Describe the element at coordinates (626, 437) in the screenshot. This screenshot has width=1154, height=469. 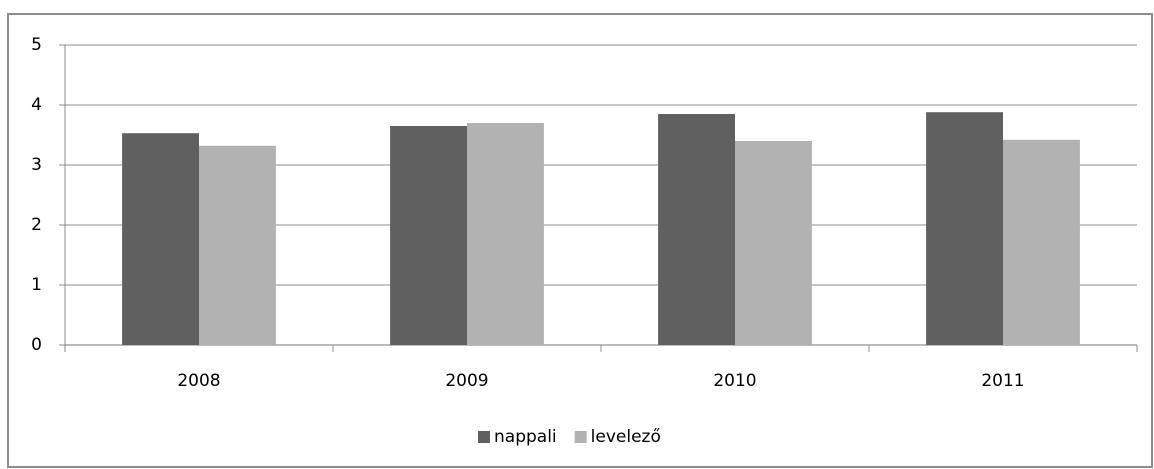
I see `legend-label: levelező` at that location.